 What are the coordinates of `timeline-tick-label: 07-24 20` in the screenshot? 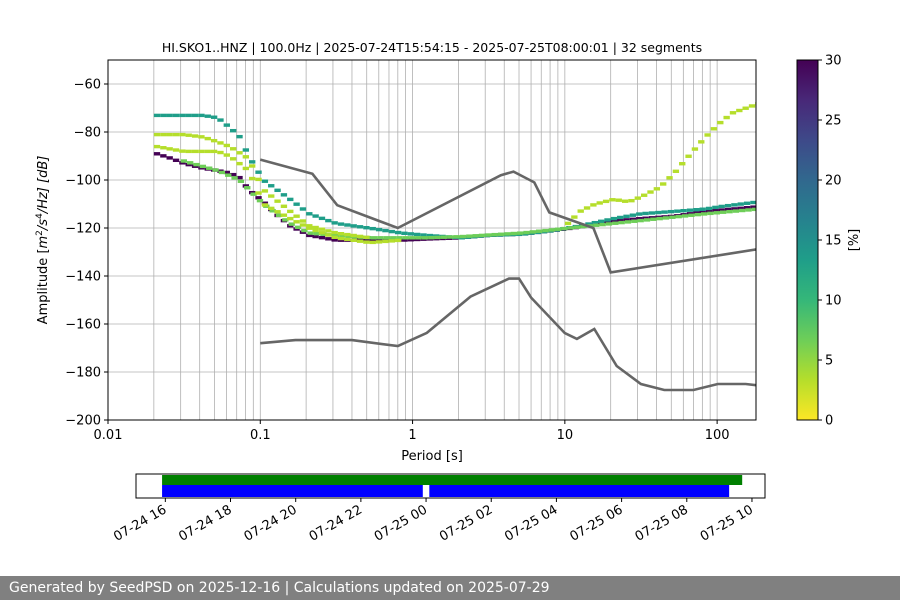 It's located at (271, 523).